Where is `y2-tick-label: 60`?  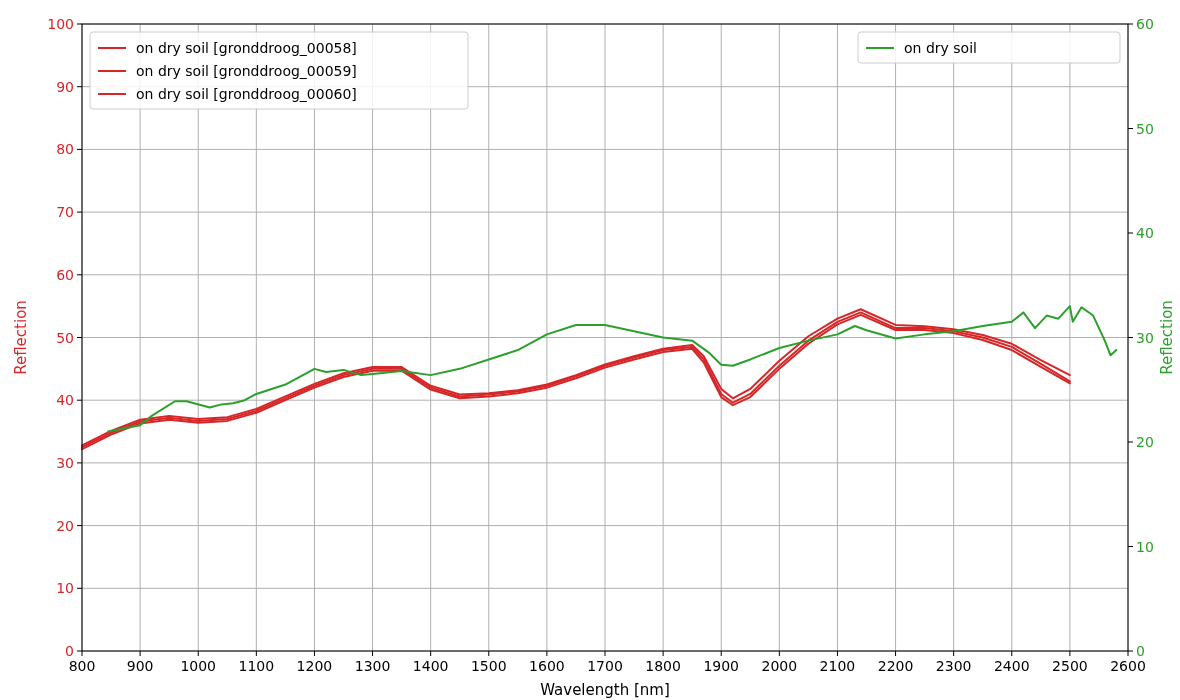 y2-tick-label: 60 is located at coordinates (1145, 24).